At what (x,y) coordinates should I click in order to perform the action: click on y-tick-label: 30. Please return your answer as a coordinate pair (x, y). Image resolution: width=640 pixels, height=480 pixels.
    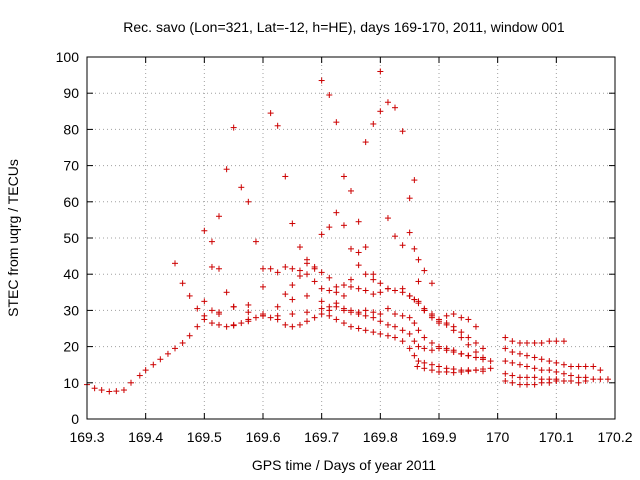
    Looking at the image, I should click on (71, 310).